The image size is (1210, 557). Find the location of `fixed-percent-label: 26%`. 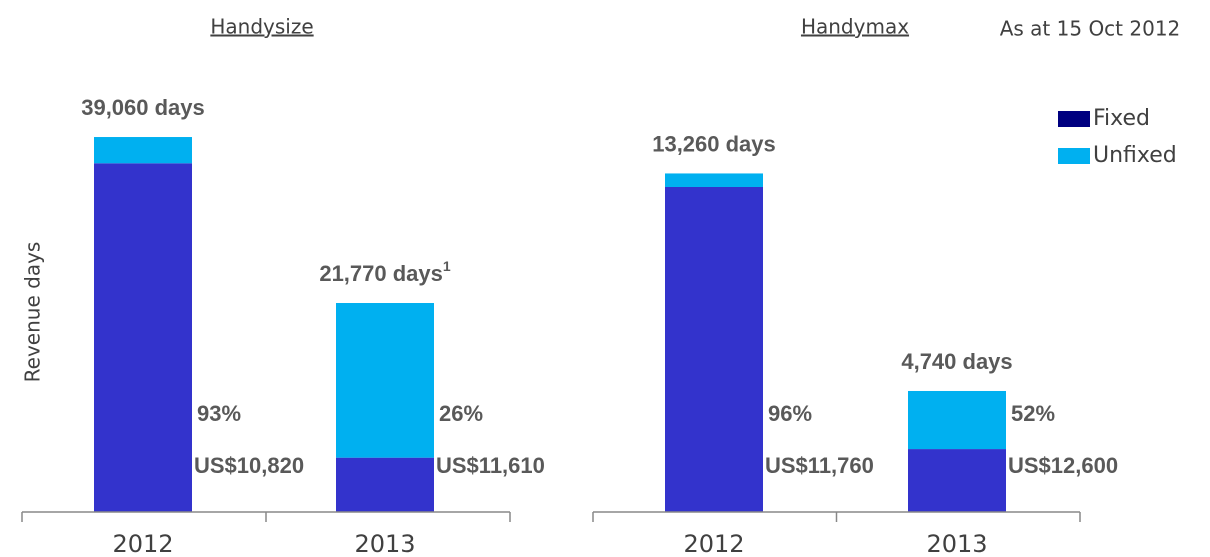

fixed-percent-label: 26% is located at coordinates (461, 413).